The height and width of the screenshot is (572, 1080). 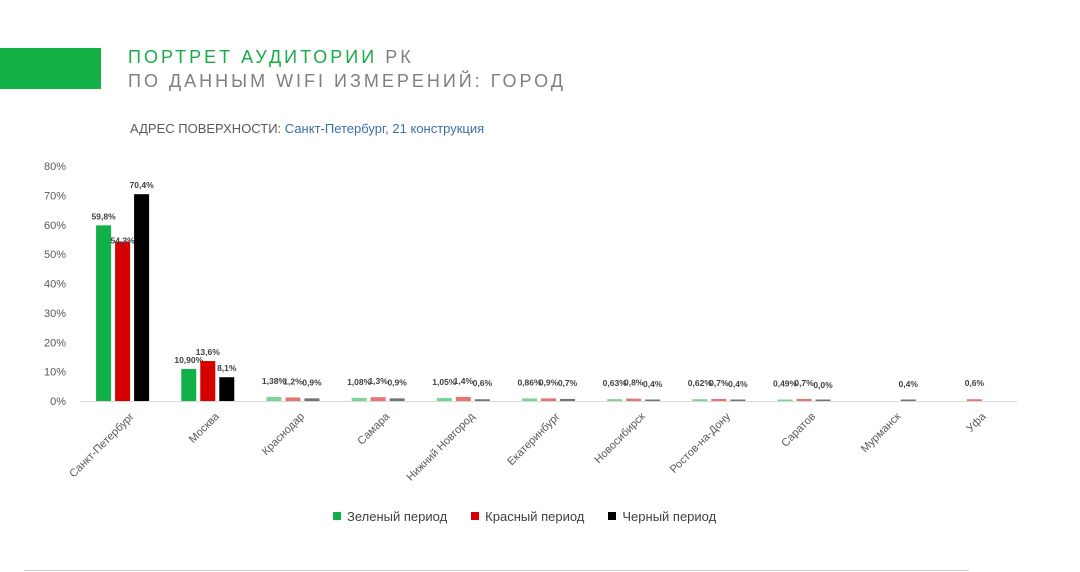 I want to click on data-label: 0,62%, so click(x=700, y=383).